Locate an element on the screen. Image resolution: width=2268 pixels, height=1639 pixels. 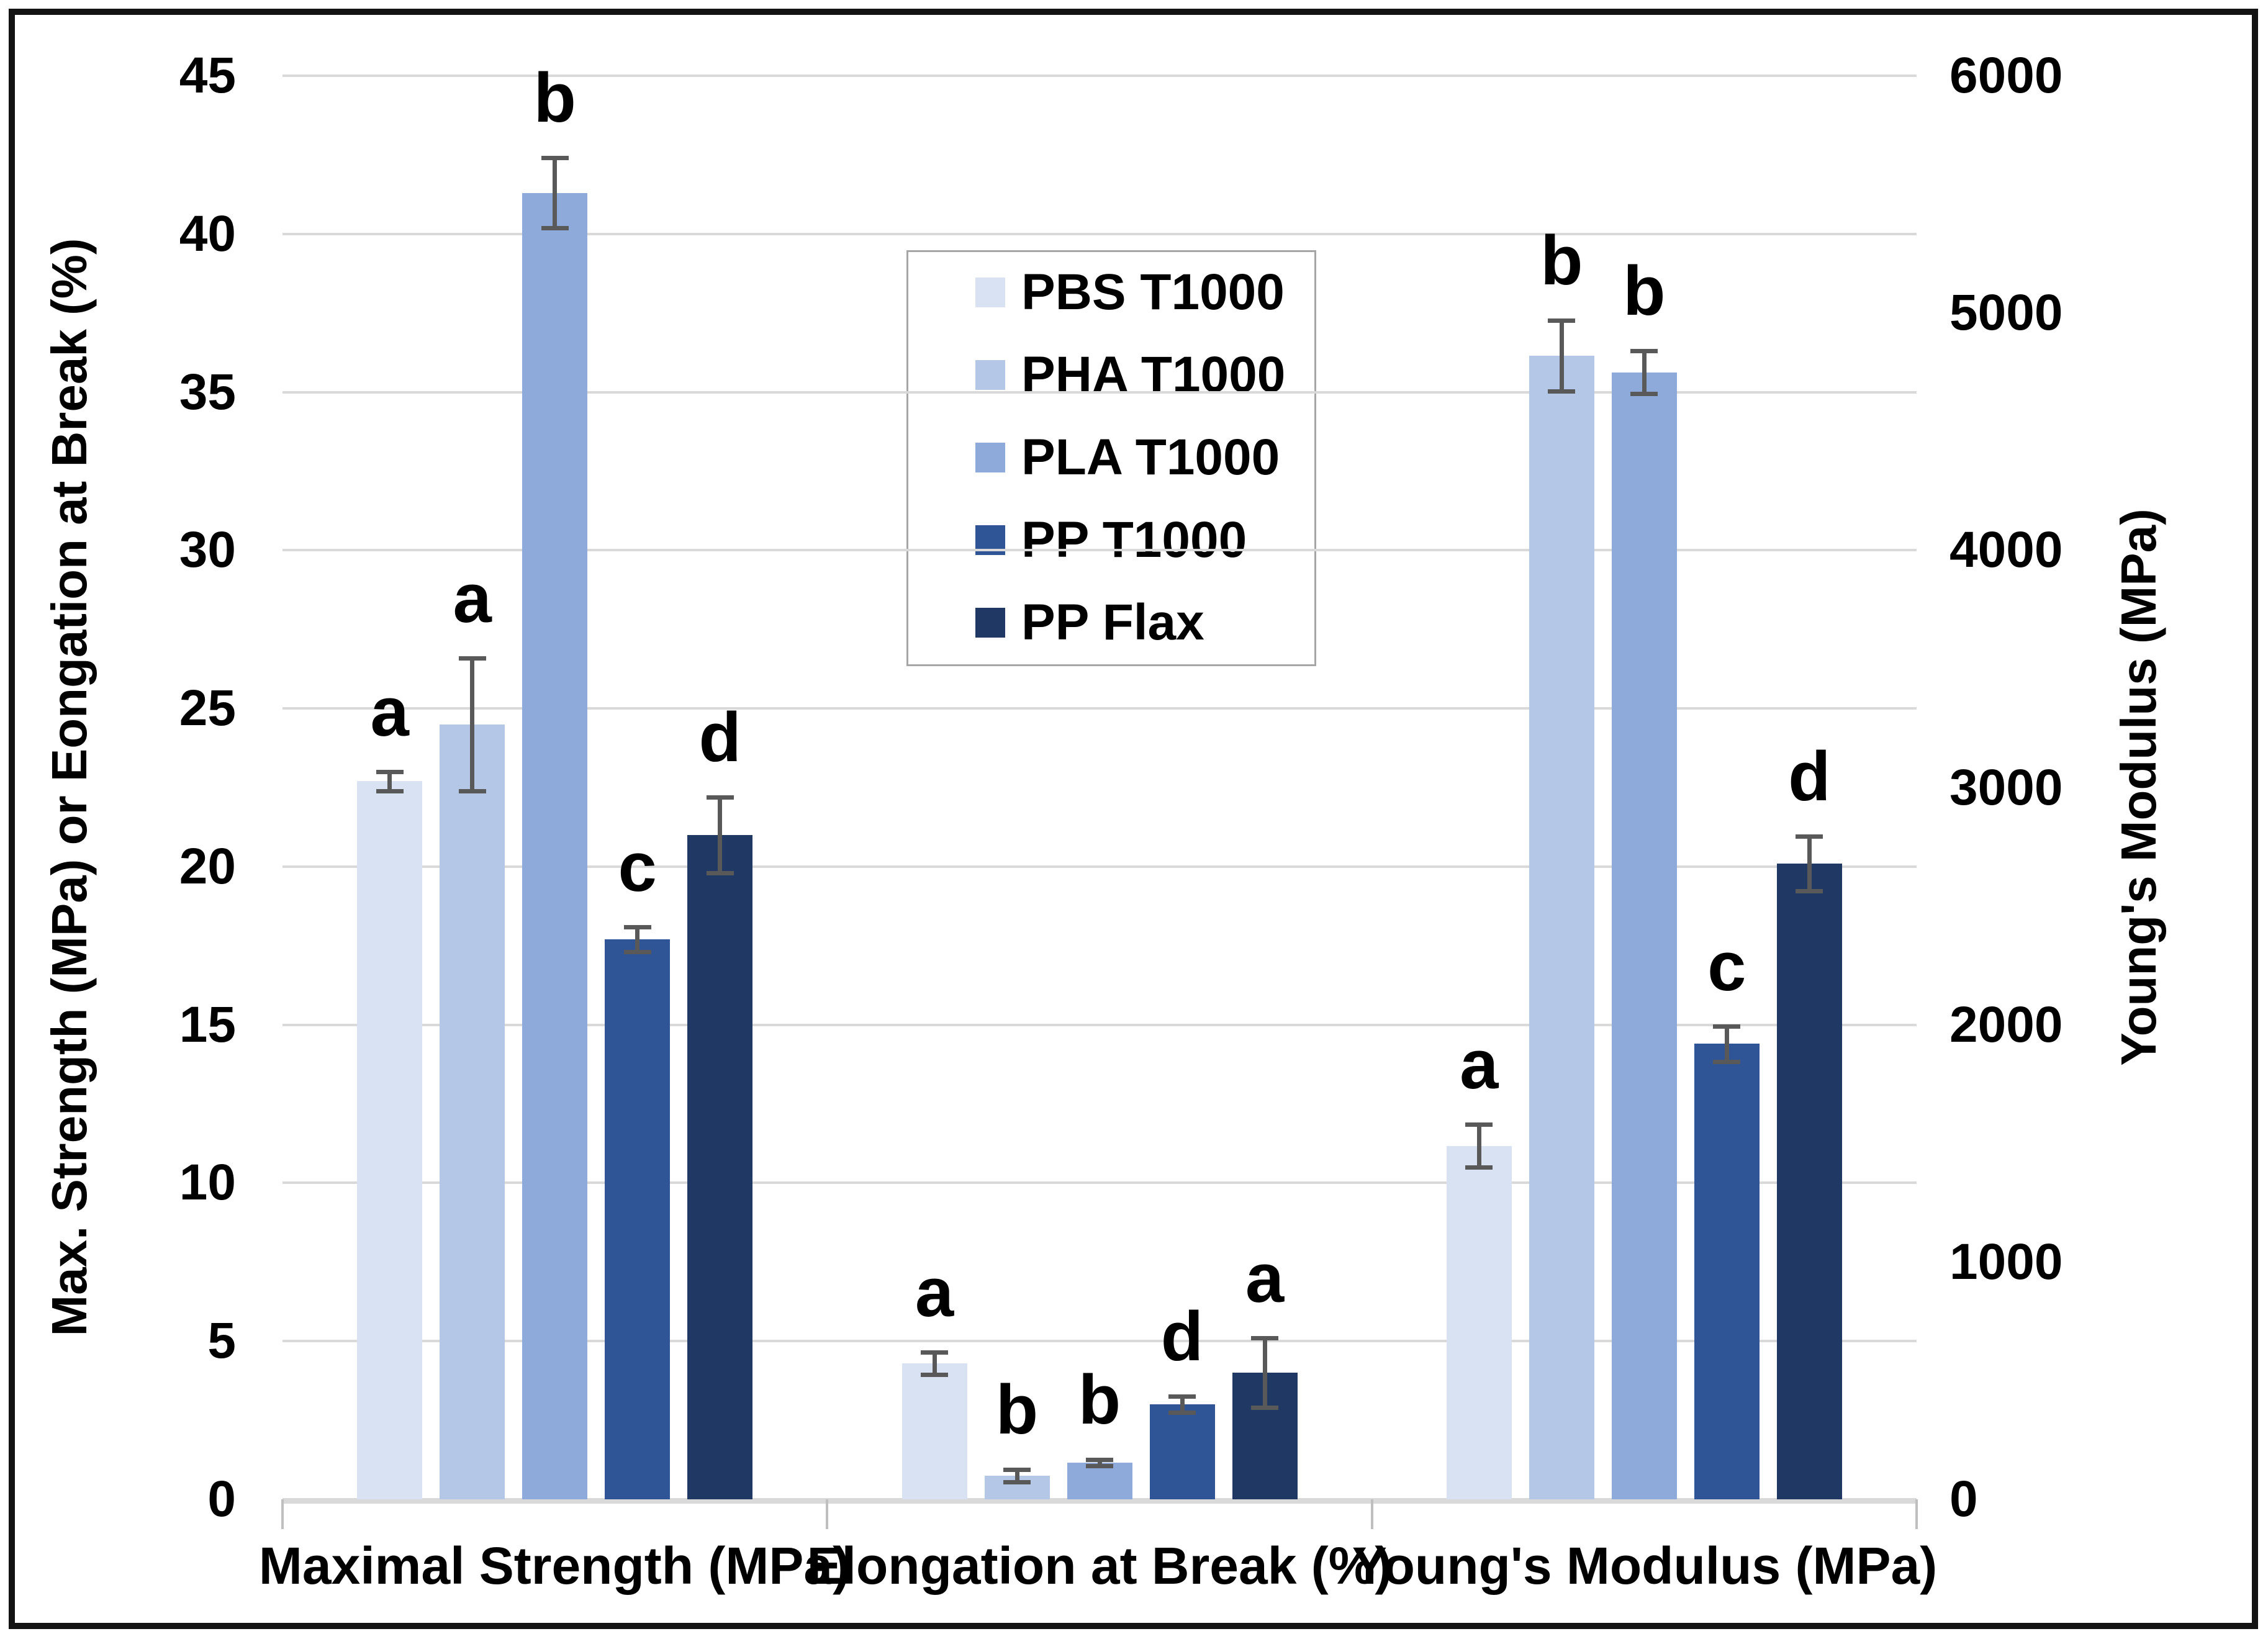
bar-pla-t1000-cat1 is located at coordinates (555, 845).